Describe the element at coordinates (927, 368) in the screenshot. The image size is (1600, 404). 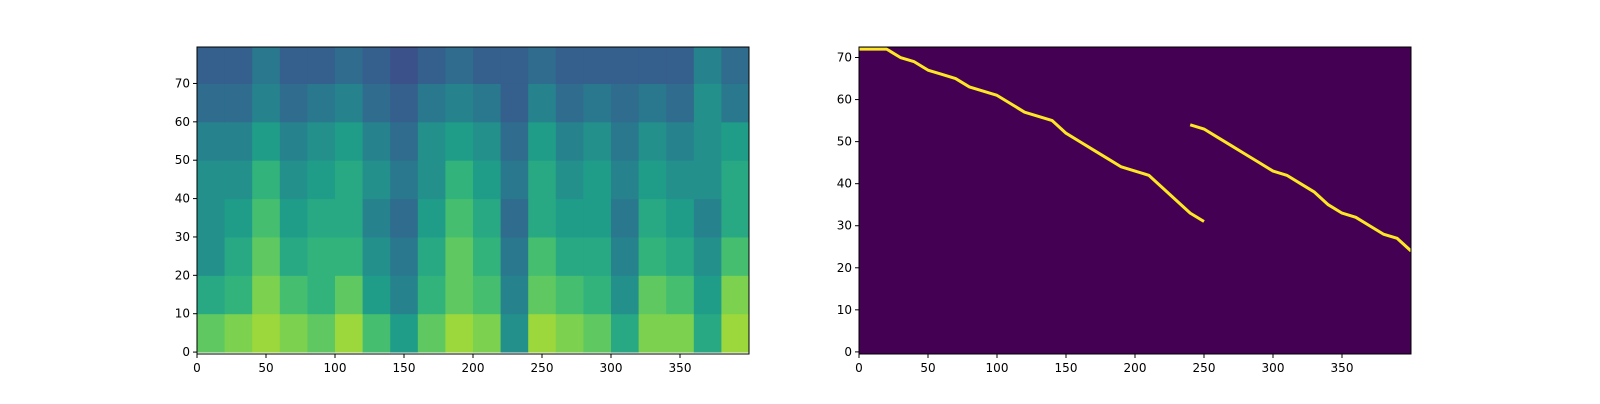
I see `x-tick-label: 50` at that location.